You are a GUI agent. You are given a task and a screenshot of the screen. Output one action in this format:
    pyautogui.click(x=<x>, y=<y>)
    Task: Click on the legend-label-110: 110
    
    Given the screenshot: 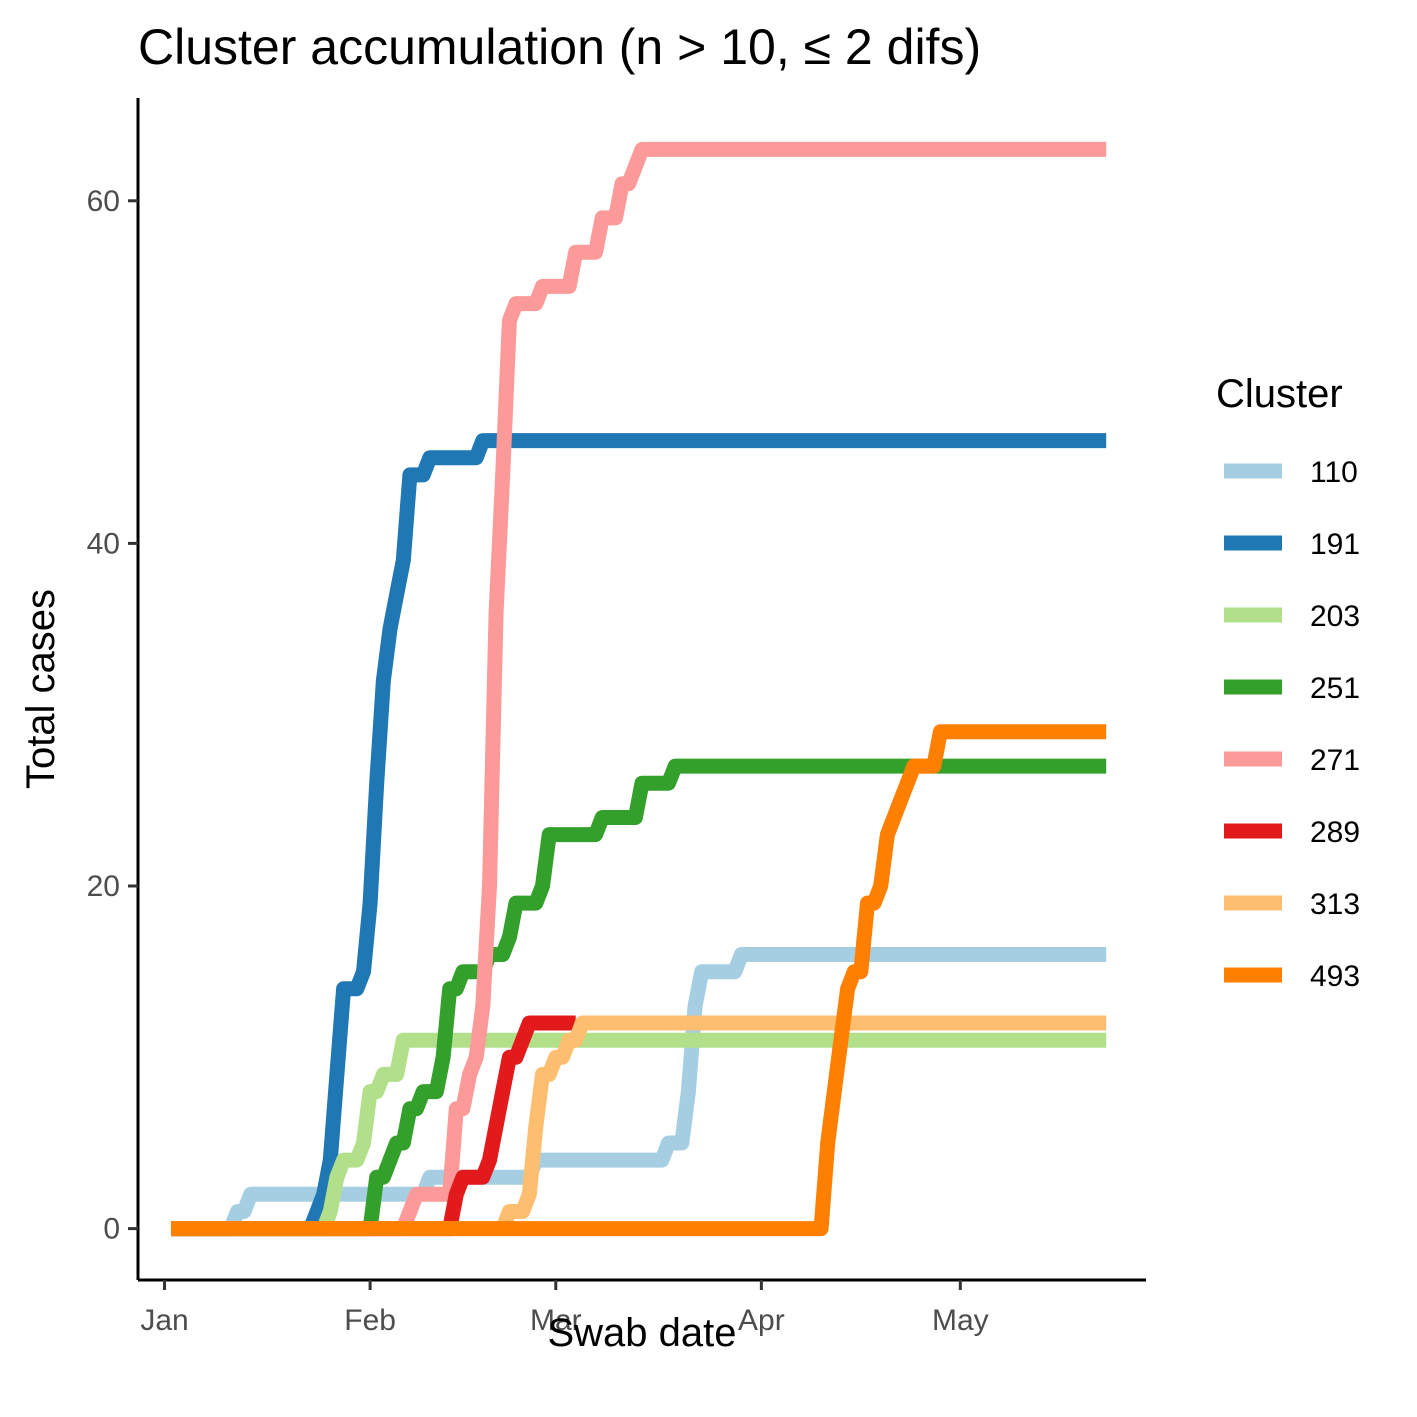 What is the action you would take?
    pyautogui.click(x=1334, y=472)
    